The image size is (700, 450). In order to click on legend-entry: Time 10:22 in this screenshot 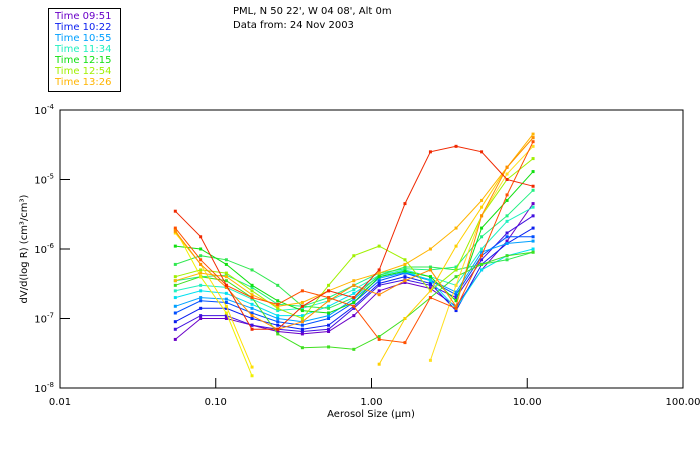, I will do `click(83, 27)`.